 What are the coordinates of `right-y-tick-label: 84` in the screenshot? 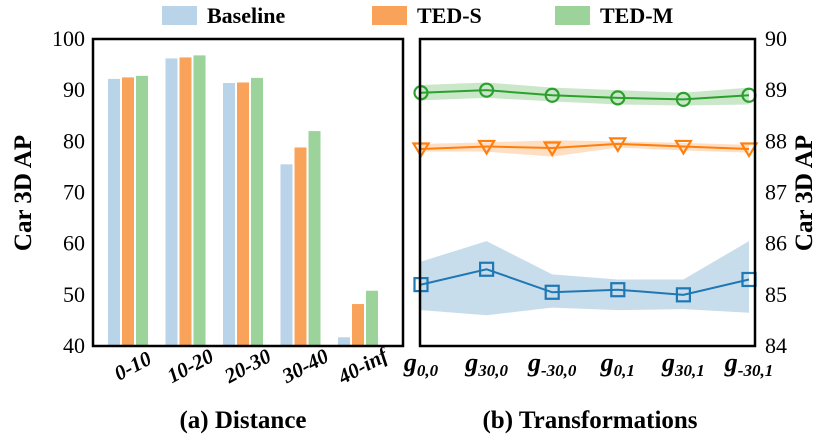 It's located at (776, 345).